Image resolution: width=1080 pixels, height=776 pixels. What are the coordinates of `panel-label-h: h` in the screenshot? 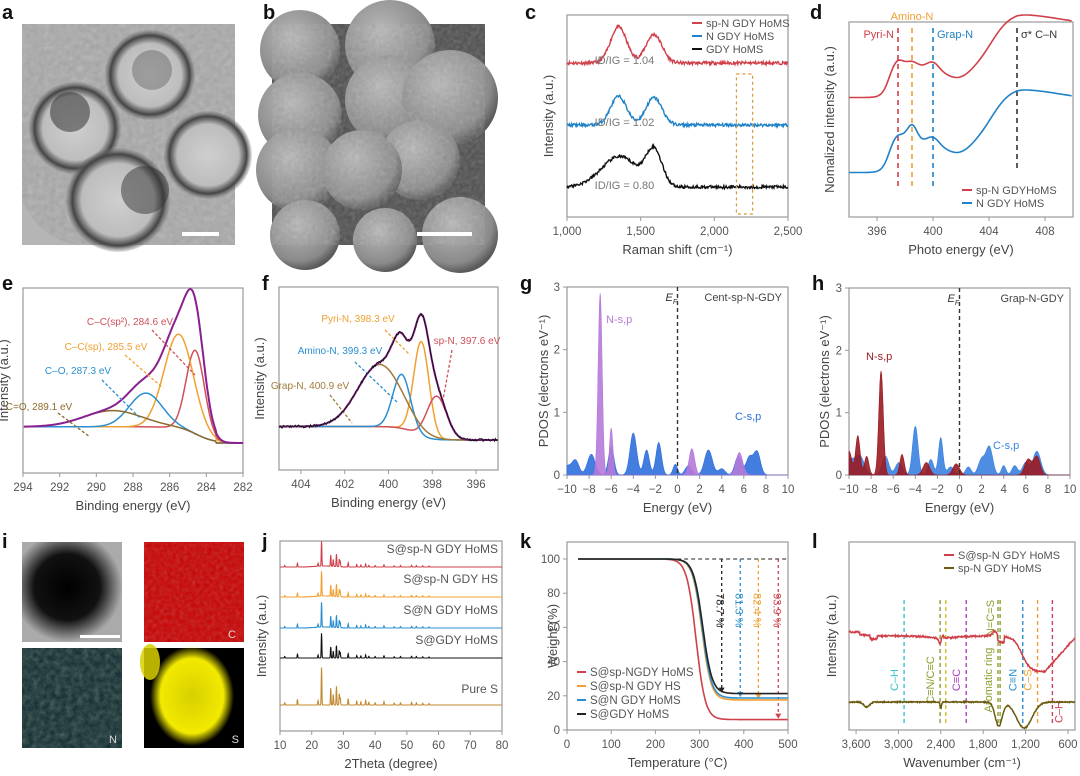 It's located at (818, 284).